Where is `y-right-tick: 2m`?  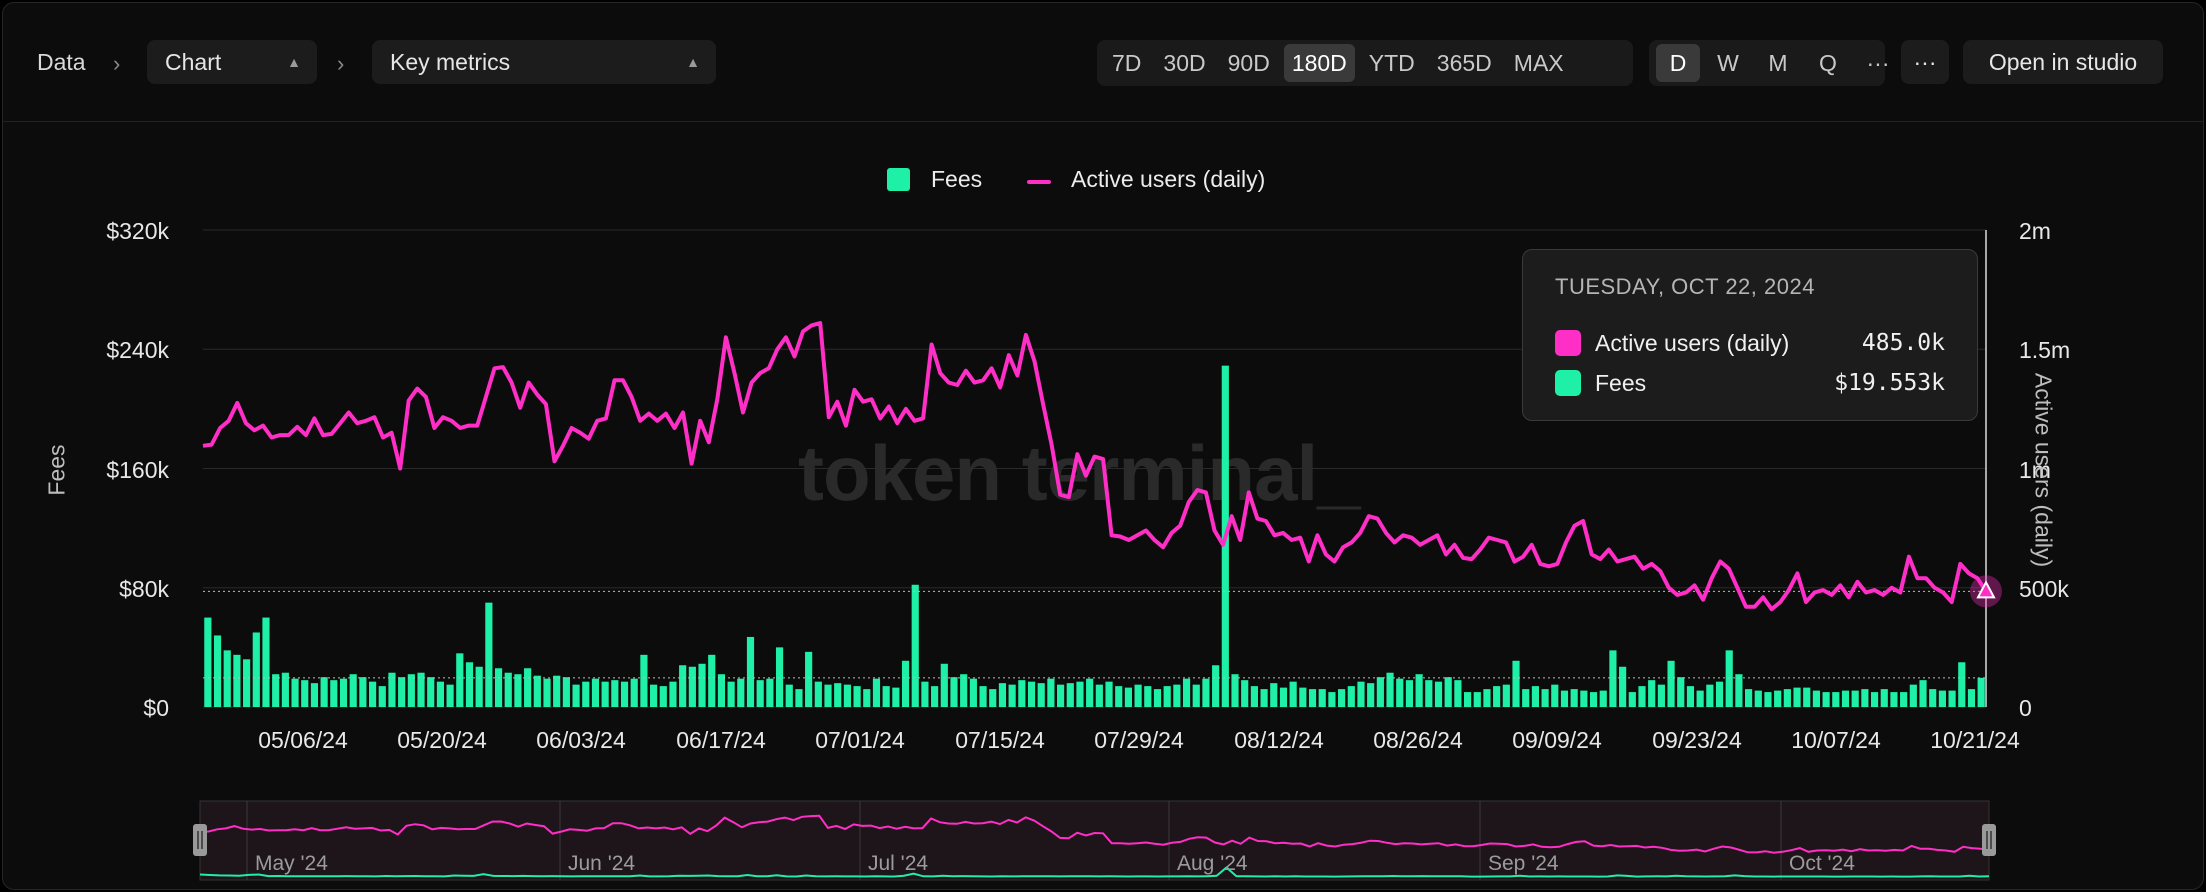
y-right-tick: 2m is located at coordinates (2035, 231).